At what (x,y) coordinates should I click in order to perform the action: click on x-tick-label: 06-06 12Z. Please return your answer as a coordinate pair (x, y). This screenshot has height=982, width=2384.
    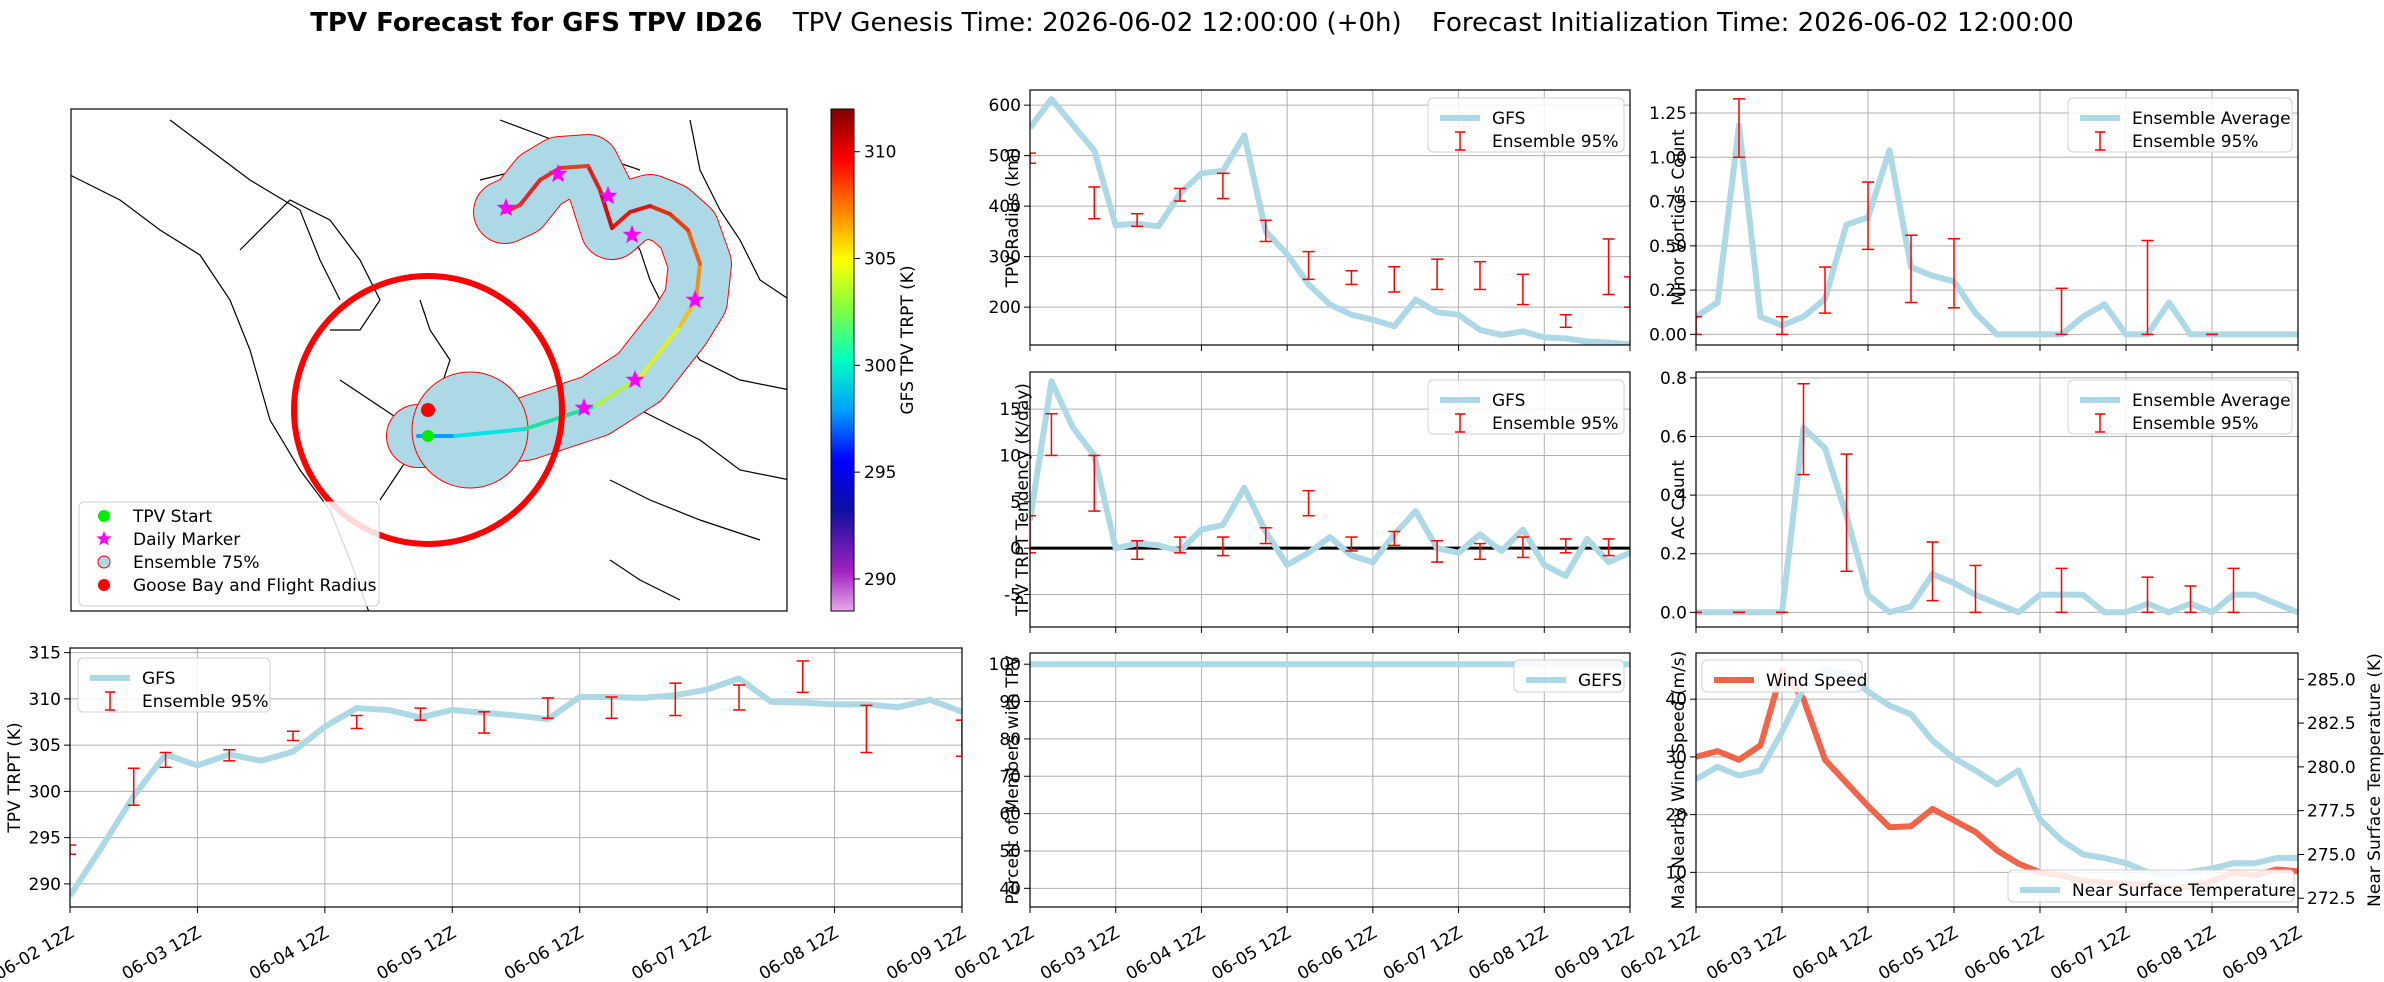
    Looking at the image, I should click on (2004, 952).